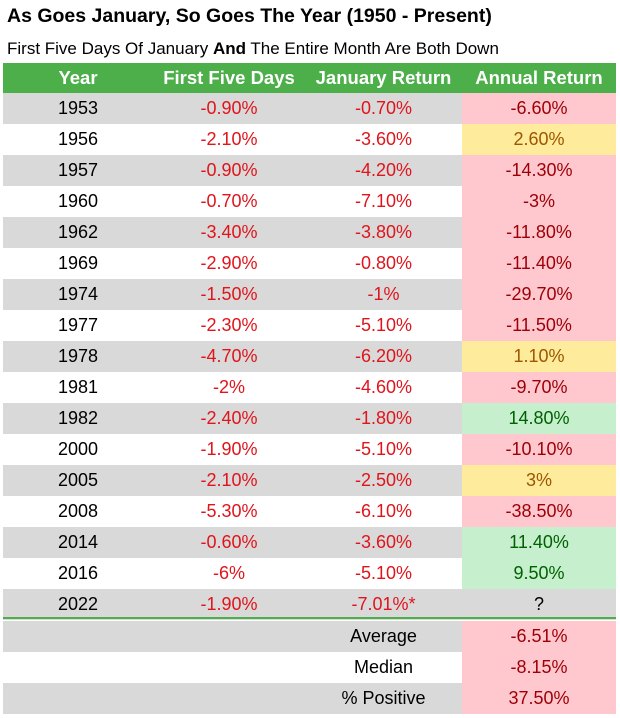 The height and width of the screenshot is (718, 620). What do you see at coordinates (383, 667) in the screenshot?
I see `summary-label: Median` at bounding box center [383, 667].